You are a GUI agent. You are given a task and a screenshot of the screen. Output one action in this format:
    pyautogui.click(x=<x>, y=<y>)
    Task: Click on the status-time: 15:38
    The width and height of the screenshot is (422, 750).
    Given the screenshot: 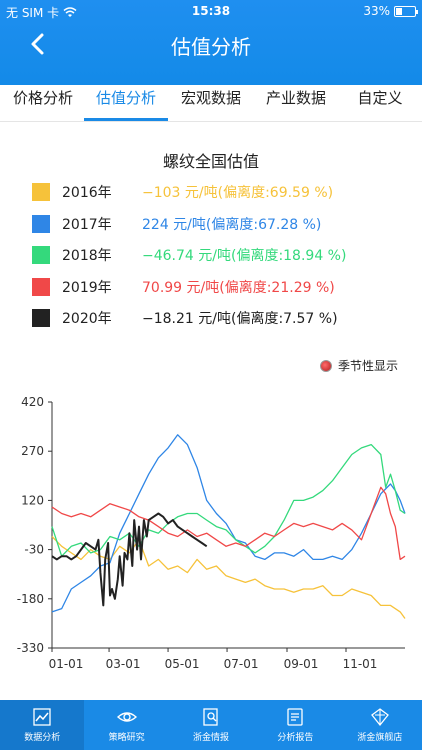 What is the action you would take?
    pyautogui.click(x=211, y=11)
    